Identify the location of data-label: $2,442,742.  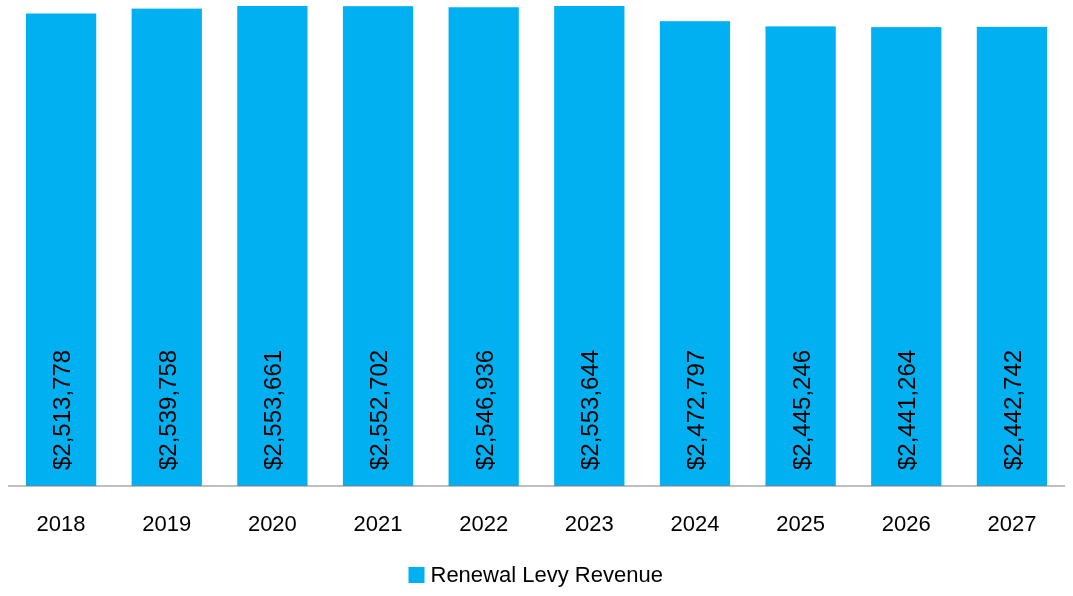
(1012, 409).